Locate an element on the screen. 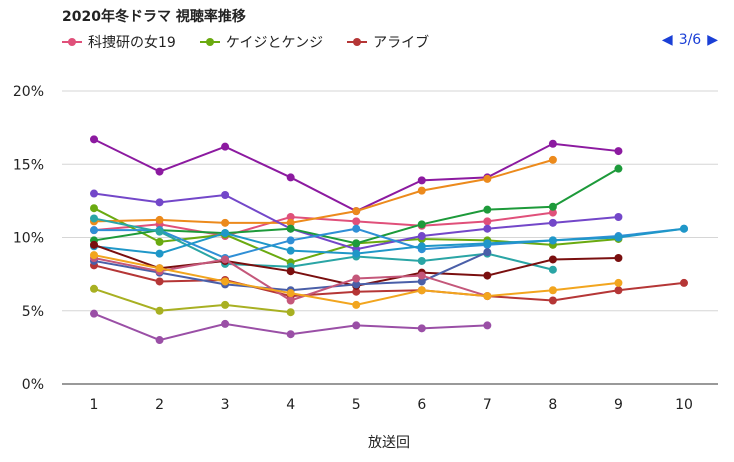 Image resolution: width=734 pixels, height=462 pixels. legend-item-keiji-to-kenji: ケイジとケンジ is located at coordinates (261, 42).